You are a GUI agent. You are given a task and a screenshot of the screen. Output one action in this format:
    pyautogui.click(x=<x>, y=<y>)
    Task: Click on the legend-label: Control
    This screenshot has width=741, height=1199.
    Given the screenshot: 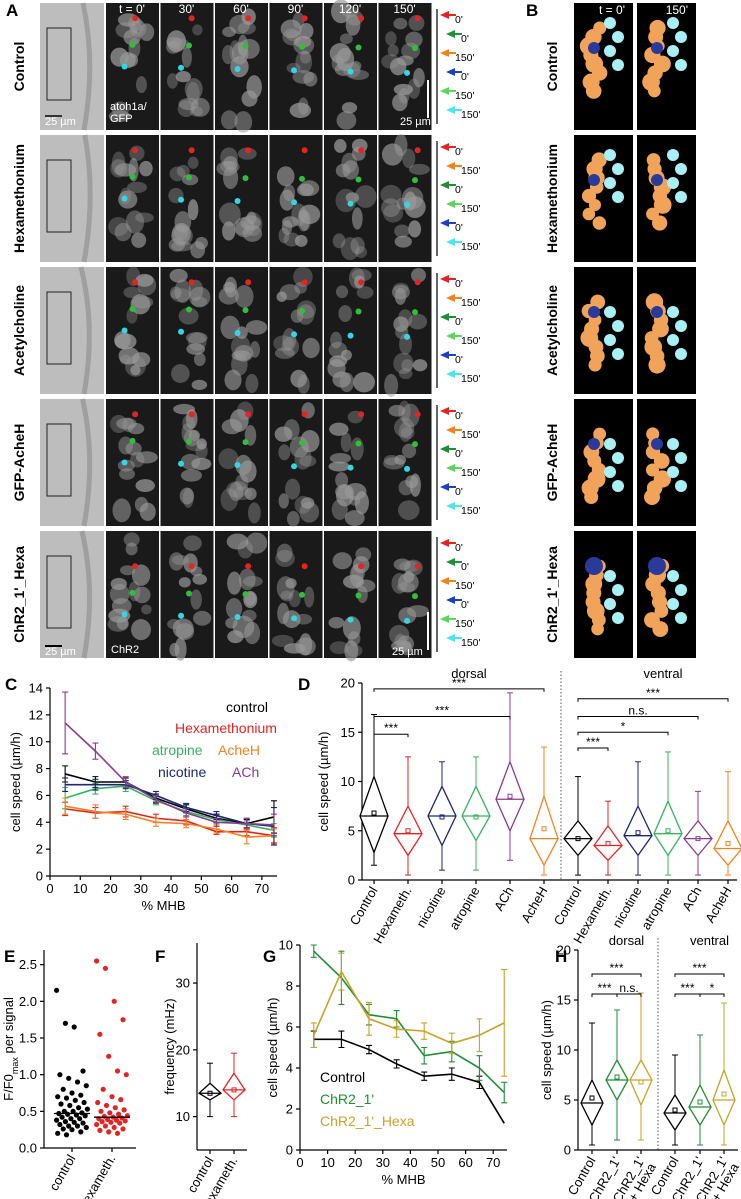 What is the action you would take?
    pyautogui.click(x=342, y=1077)
    